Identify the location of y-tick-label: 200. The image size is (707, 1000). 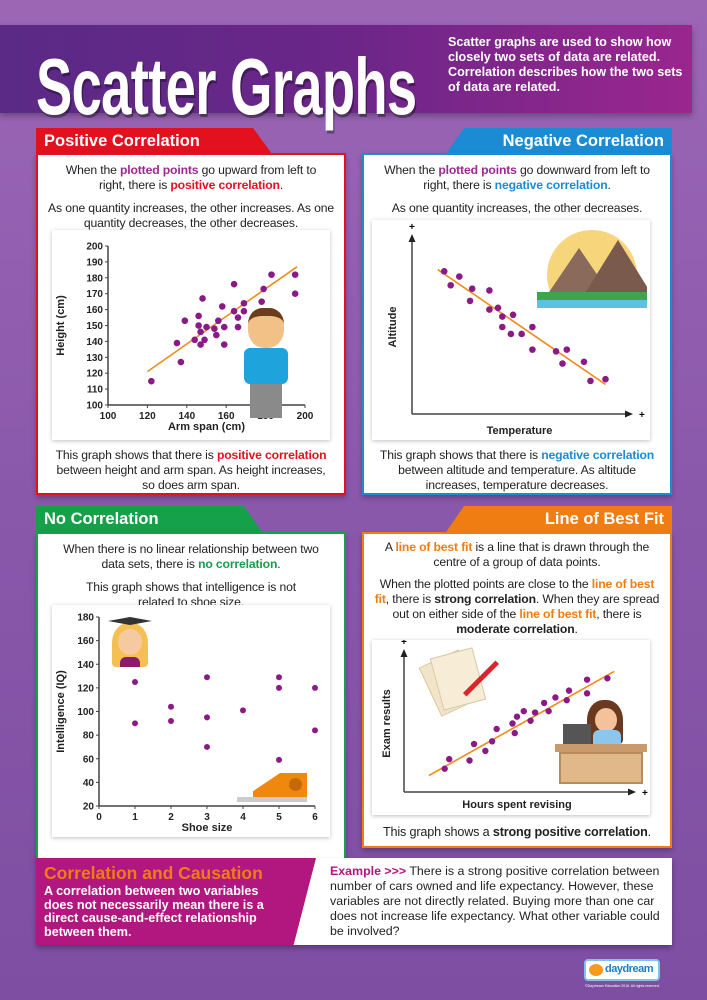
(94, 247).